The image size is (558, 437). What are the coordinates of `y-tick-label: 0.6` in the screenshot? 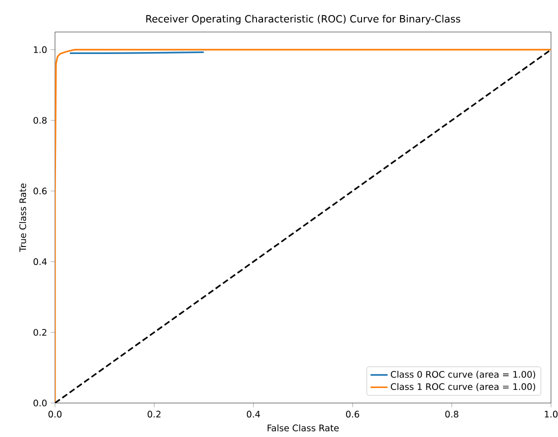 It's located at (40, 191).